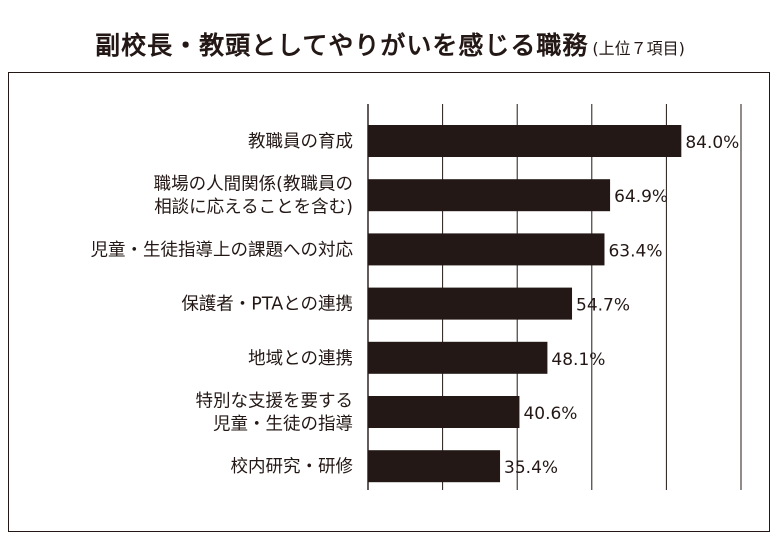  I want to click on data-label: 54.7%, so click(603, 306).